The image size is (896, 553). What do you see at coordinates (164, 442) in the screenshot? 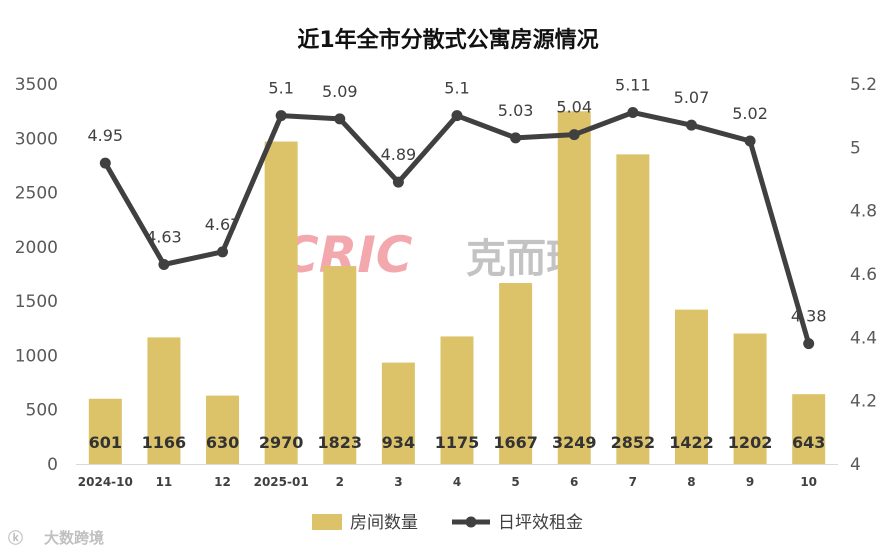
I see `bar-value-label: 1166` at bounding box center [164, 442].